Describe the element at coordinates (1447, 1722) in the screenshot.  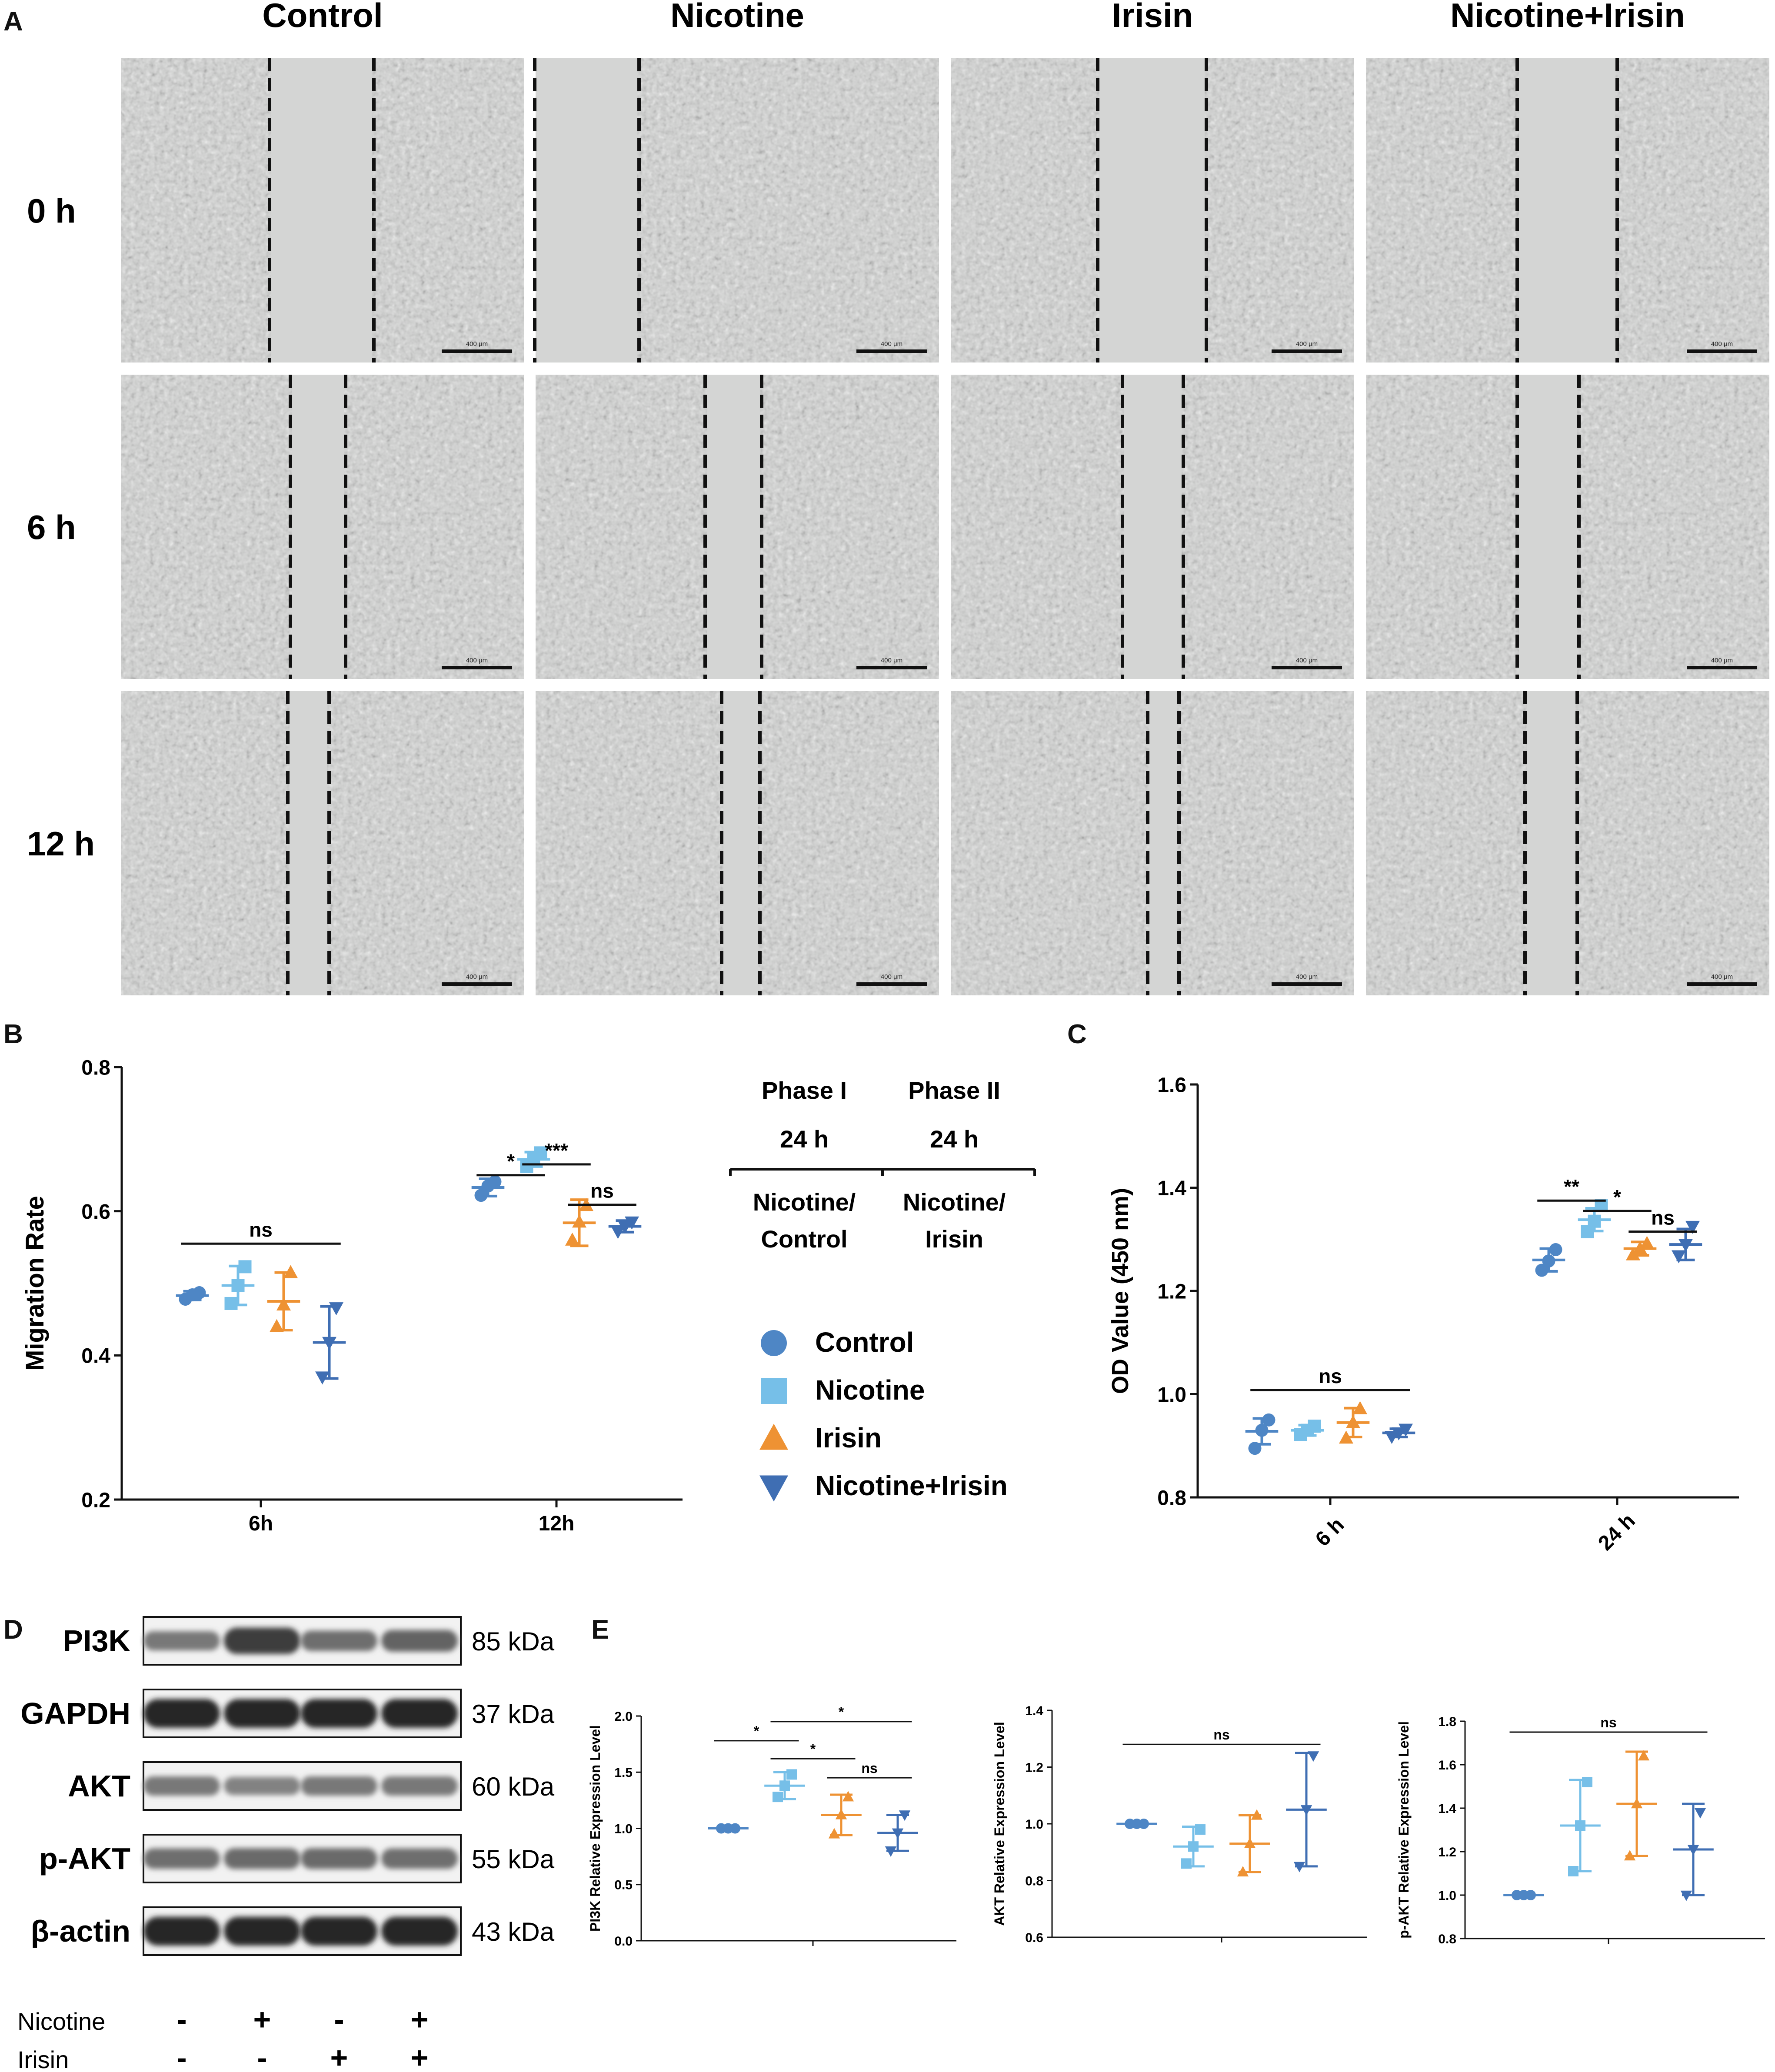
I see `y-tick-label: 1.8` at that location.